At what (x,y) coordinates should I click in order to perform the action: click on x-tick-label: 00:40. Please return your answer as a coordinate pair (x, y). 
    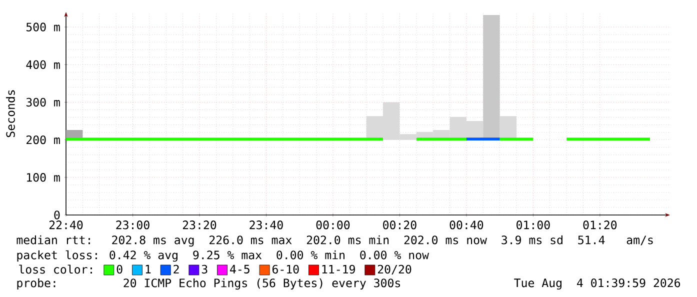
    Looking at the image, I should click on (467, 225).